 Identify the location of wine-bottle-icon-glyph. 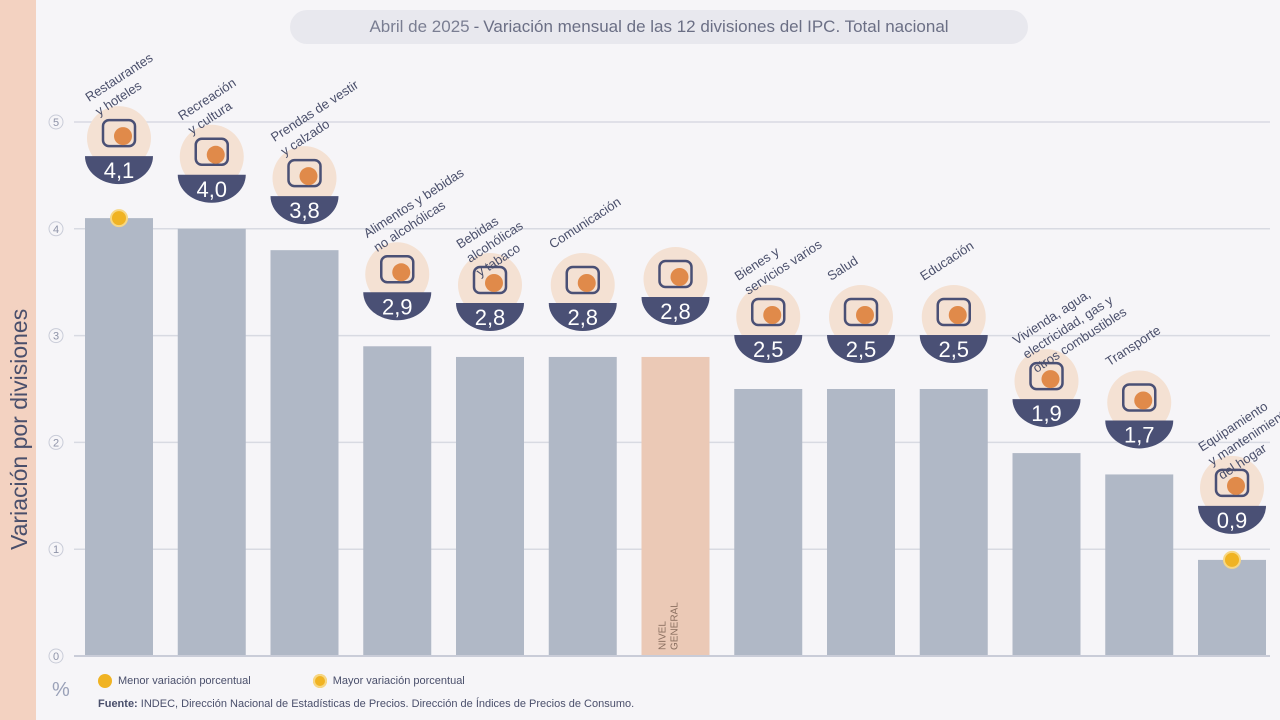
(490, 280).